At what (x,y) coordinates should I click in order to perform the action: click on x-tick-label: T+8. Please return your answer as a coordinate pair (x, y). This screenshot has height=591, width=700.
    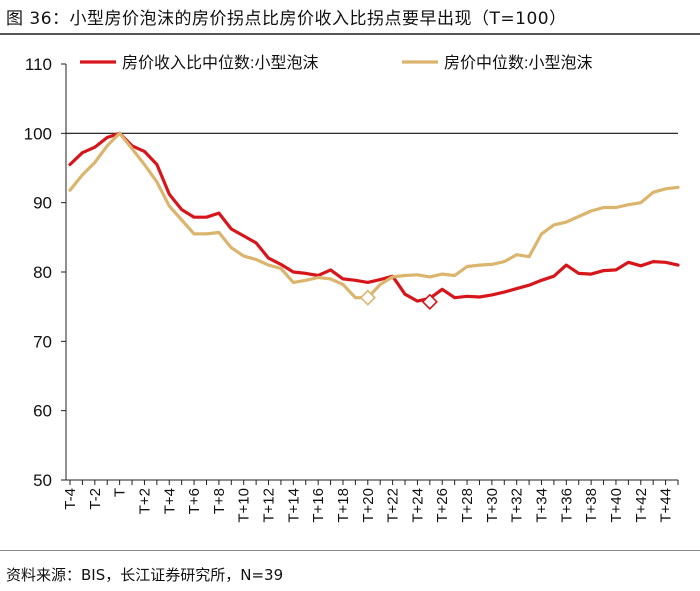
    Looking at the image, I should click on (219, 501).